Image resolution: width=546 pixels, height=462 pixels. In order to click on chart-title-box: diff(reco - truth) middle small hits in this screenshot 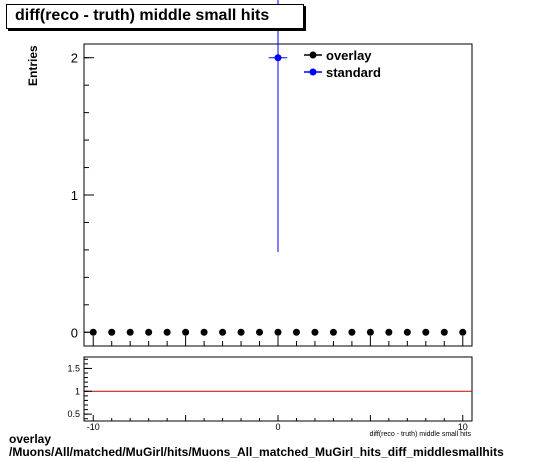, I will do `click(155, 16)`.